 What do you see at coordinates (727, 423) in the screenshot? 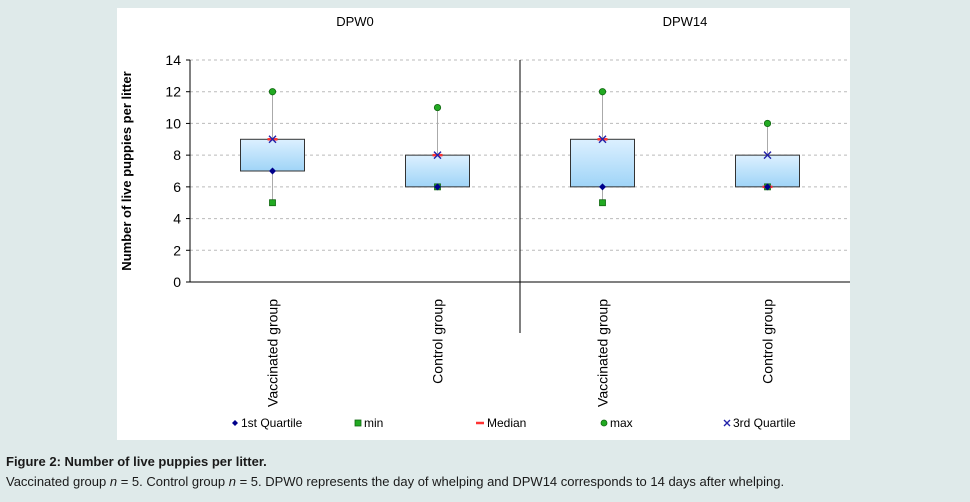
I see `legend-marker-cross` at bounding box center [727, 423].